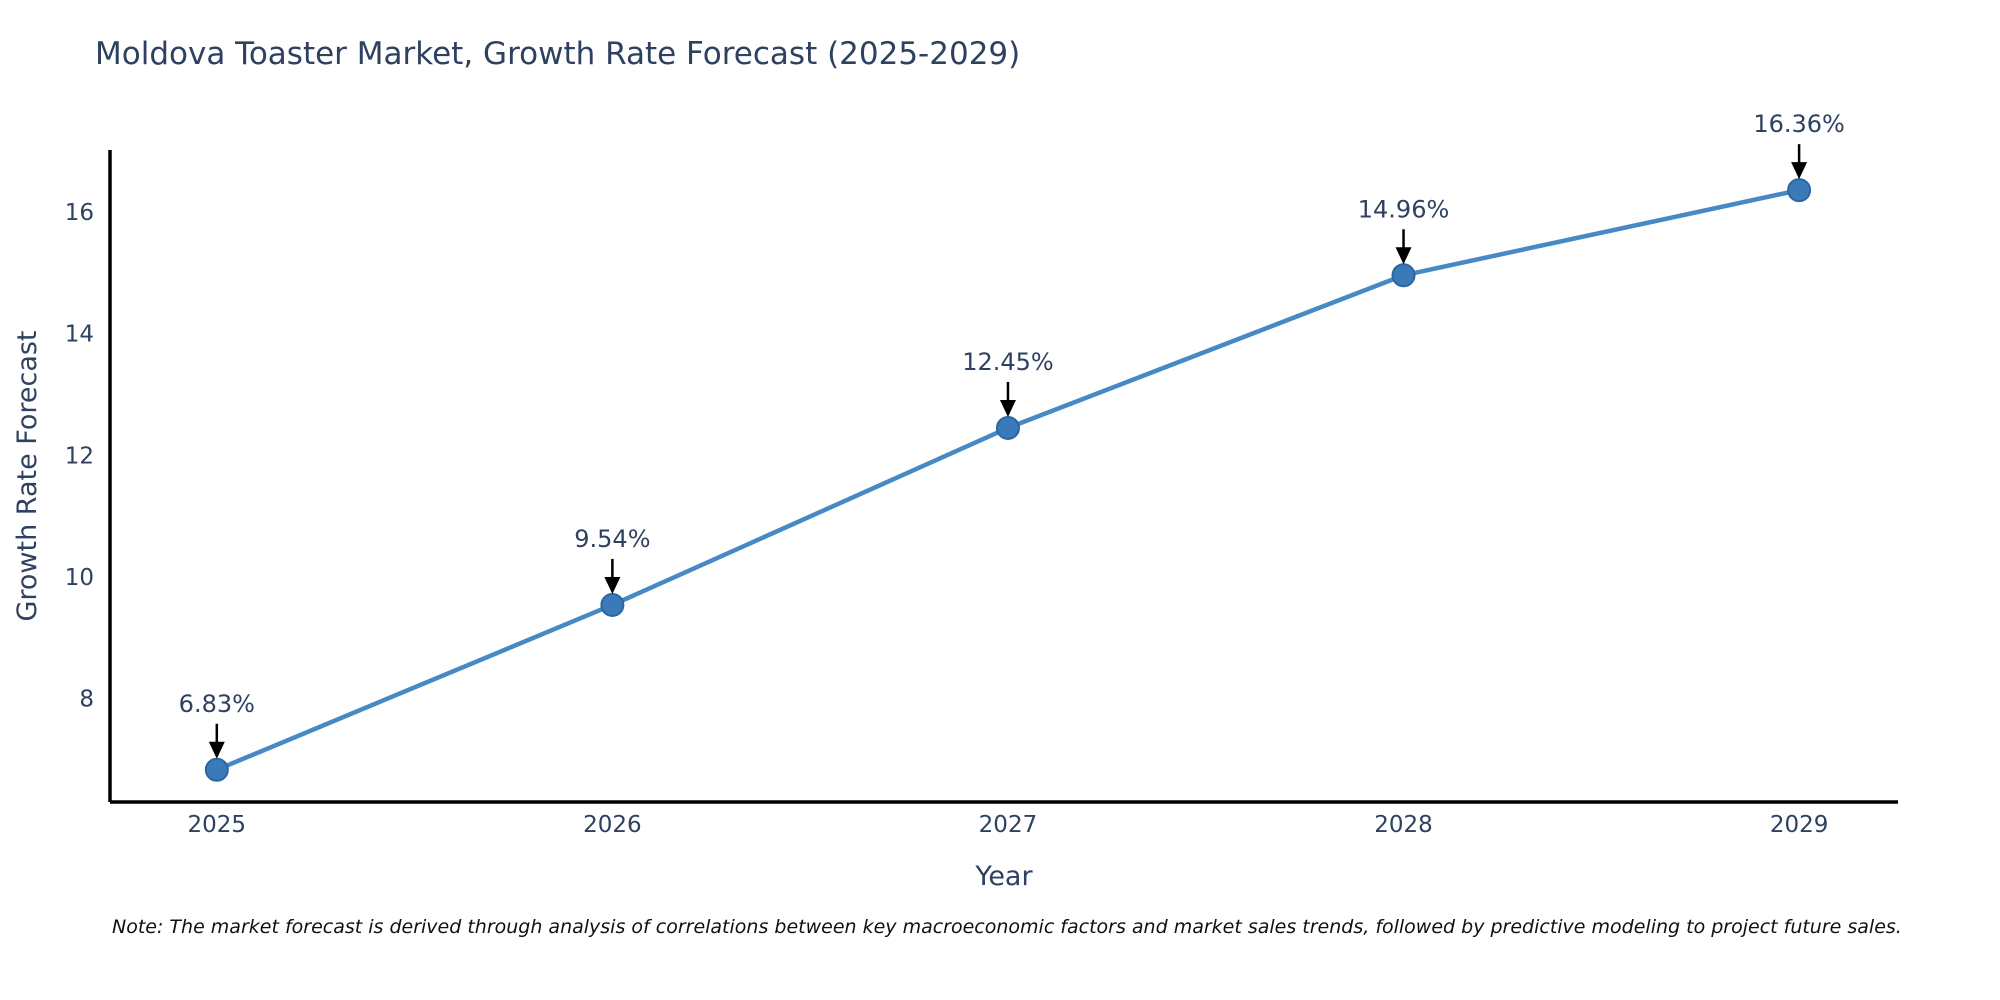 This screenshot has width=2000, height=1000. Describe the element at coordinates (86, 700) in the screenshot. I see `y-tick-label: 8` at that location.